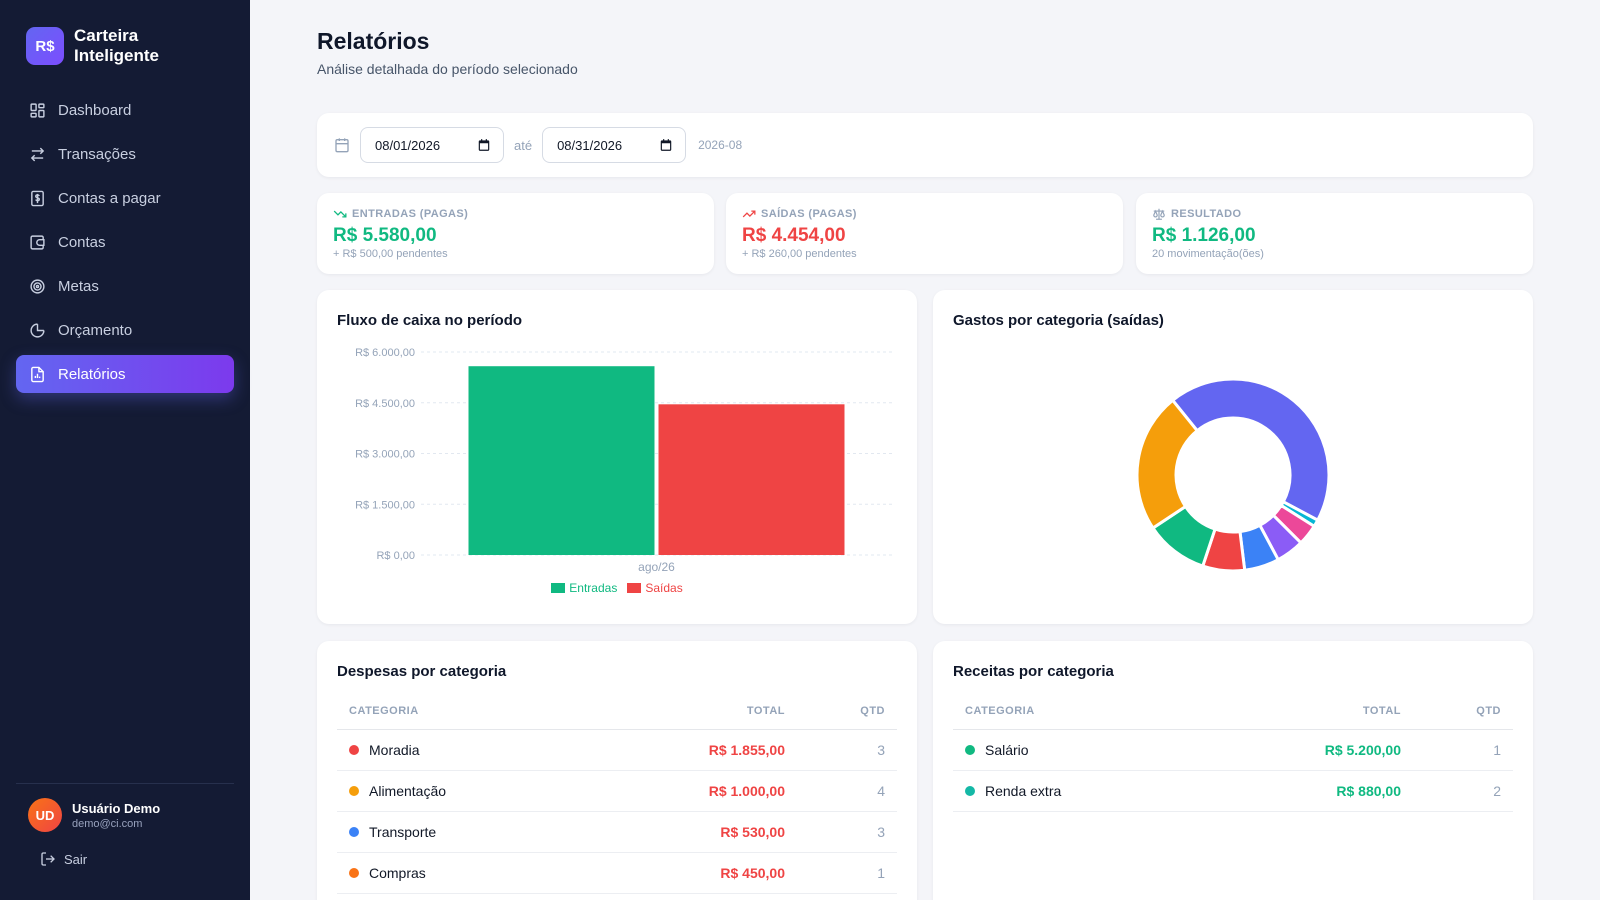 The height and width of the screenshot is (900, 1600). Describe the element at coordinates (95, 330) in the screenshot. I see `sidebar-item-label: Orçamento` at that location.